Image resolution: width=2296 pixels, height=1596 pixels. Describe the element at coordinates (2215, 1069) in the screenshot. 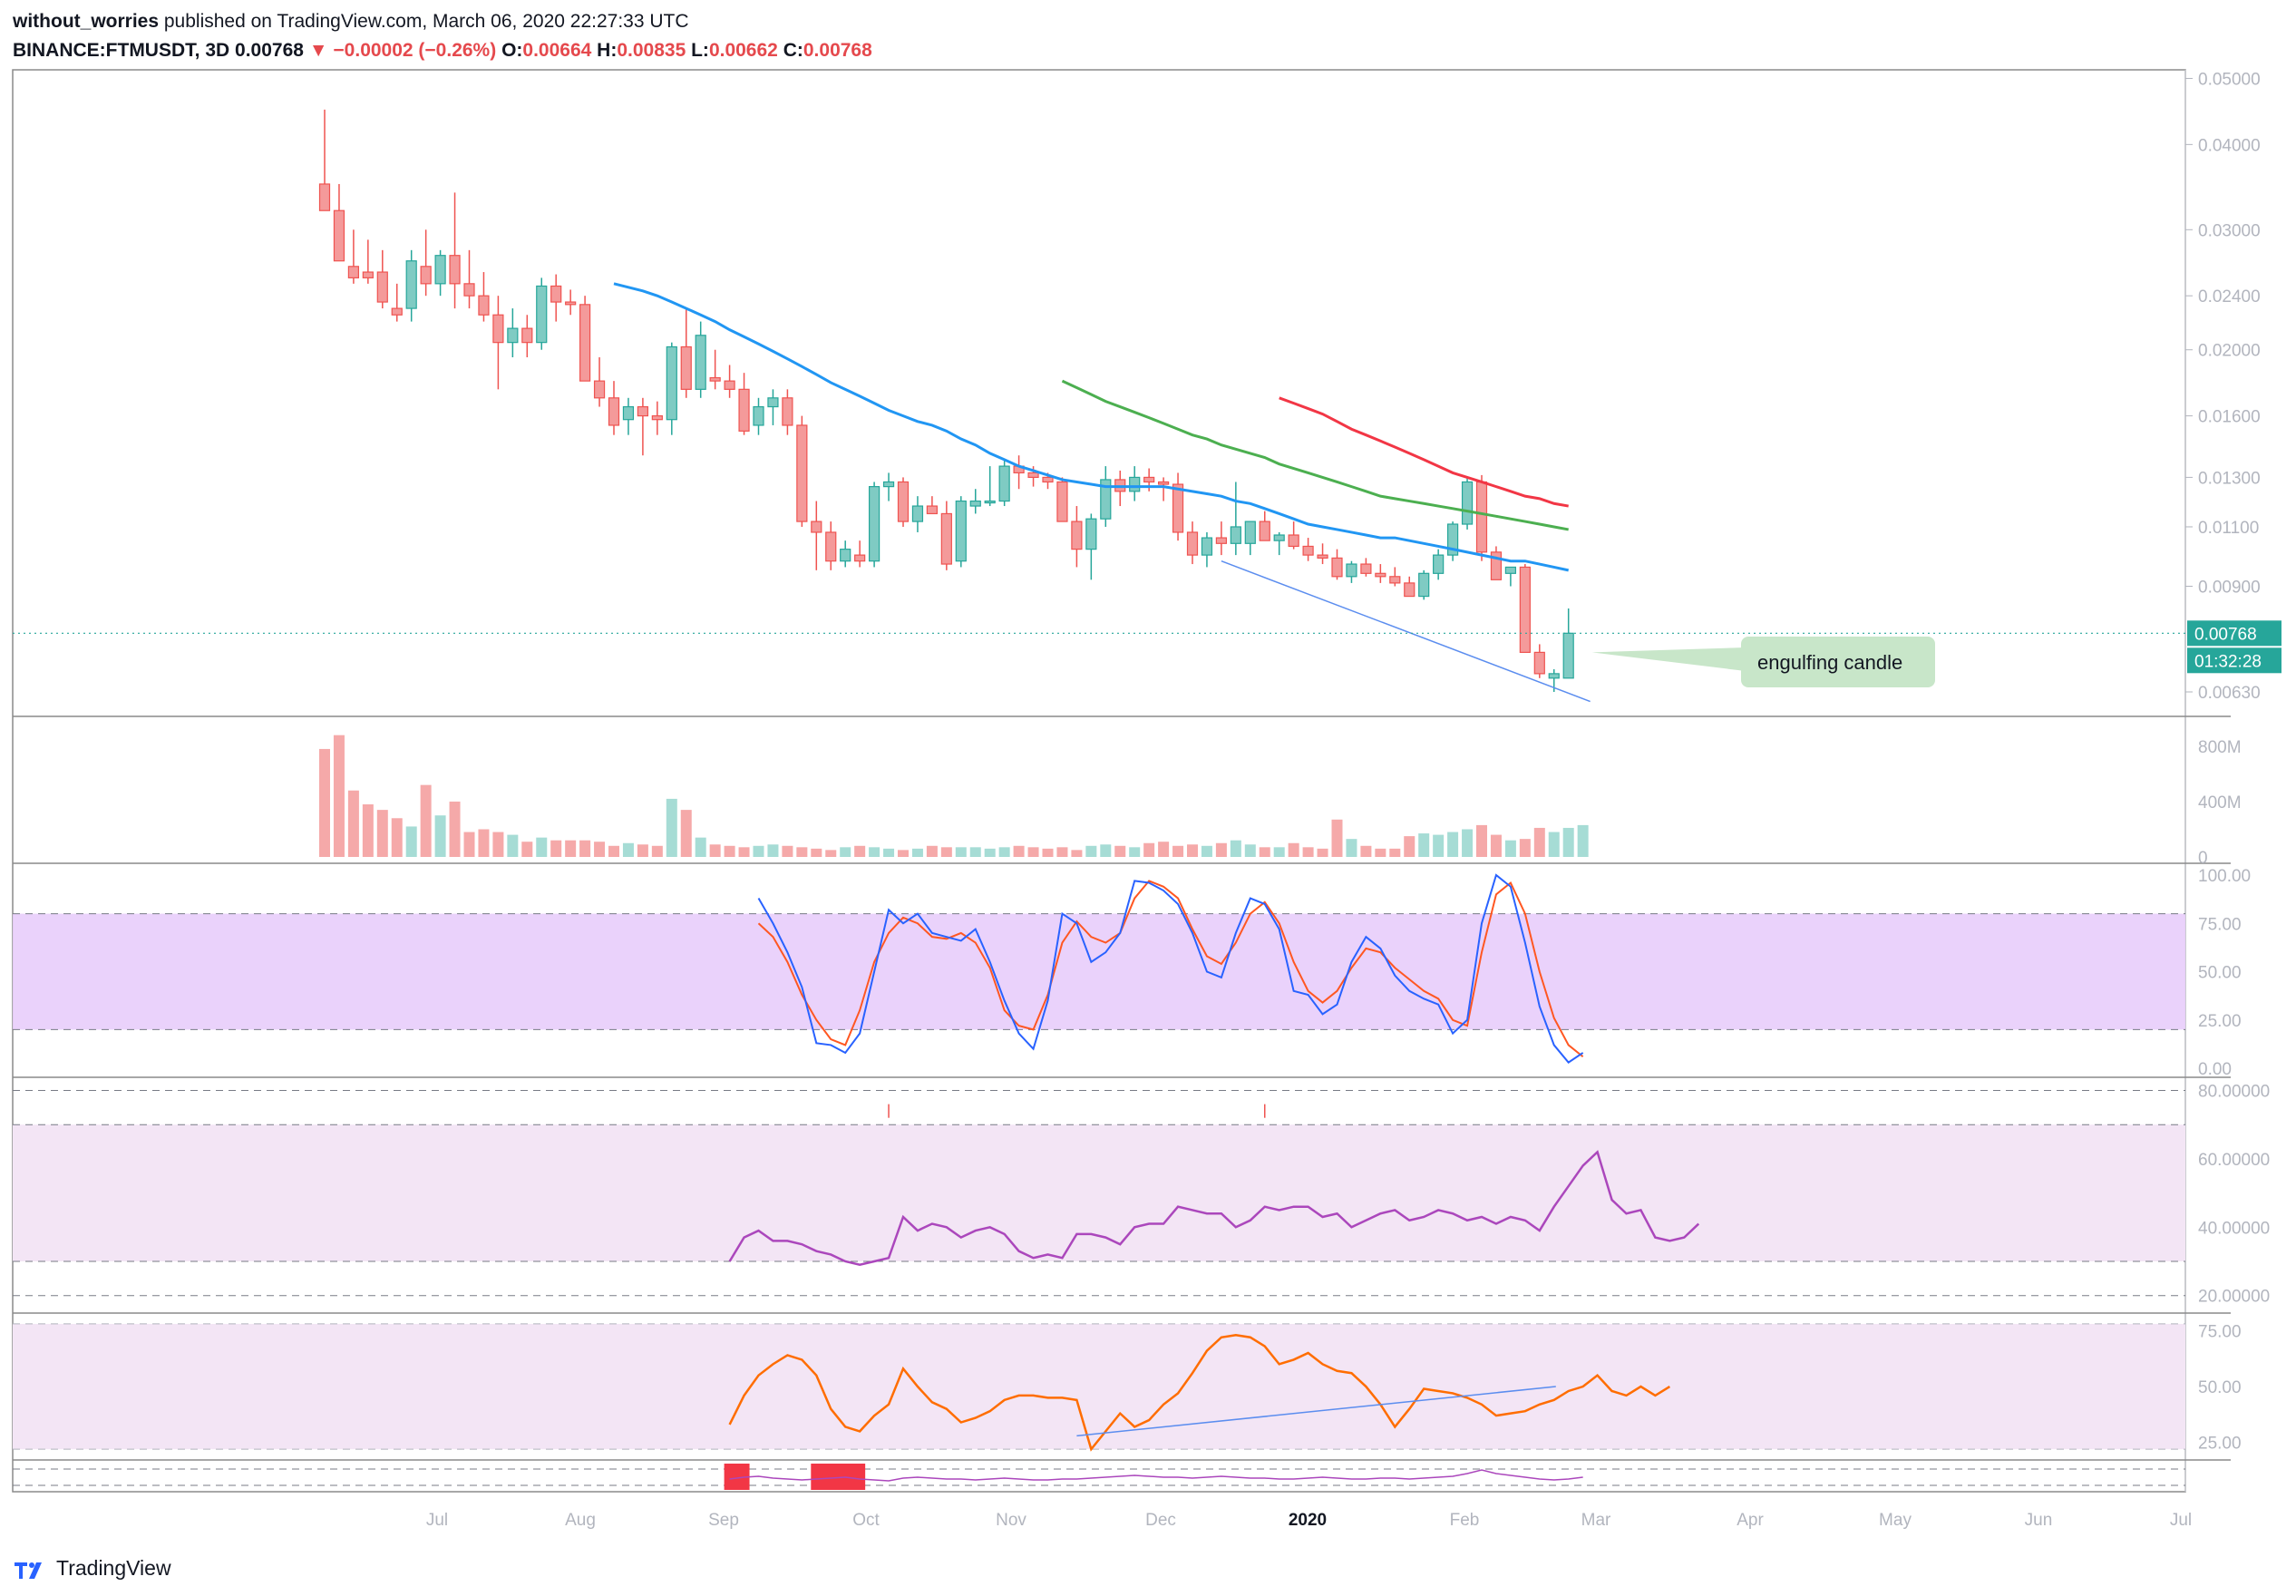

I see `stochastic-axis-label: 0.00` at that location.